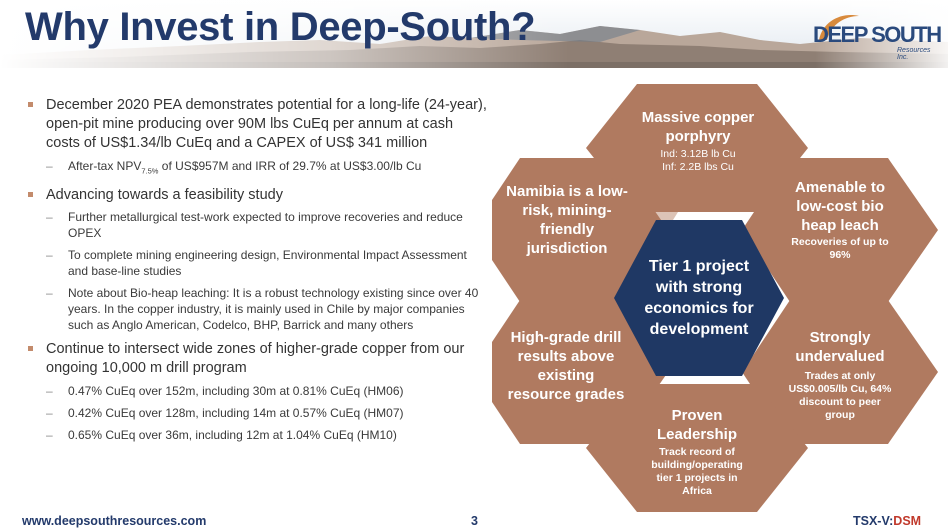 The image size is (948, 532). Describe the element at coordinates (114, 521) in the screenshot. I see `website-link: www.deepsouthresources.com` at that location.